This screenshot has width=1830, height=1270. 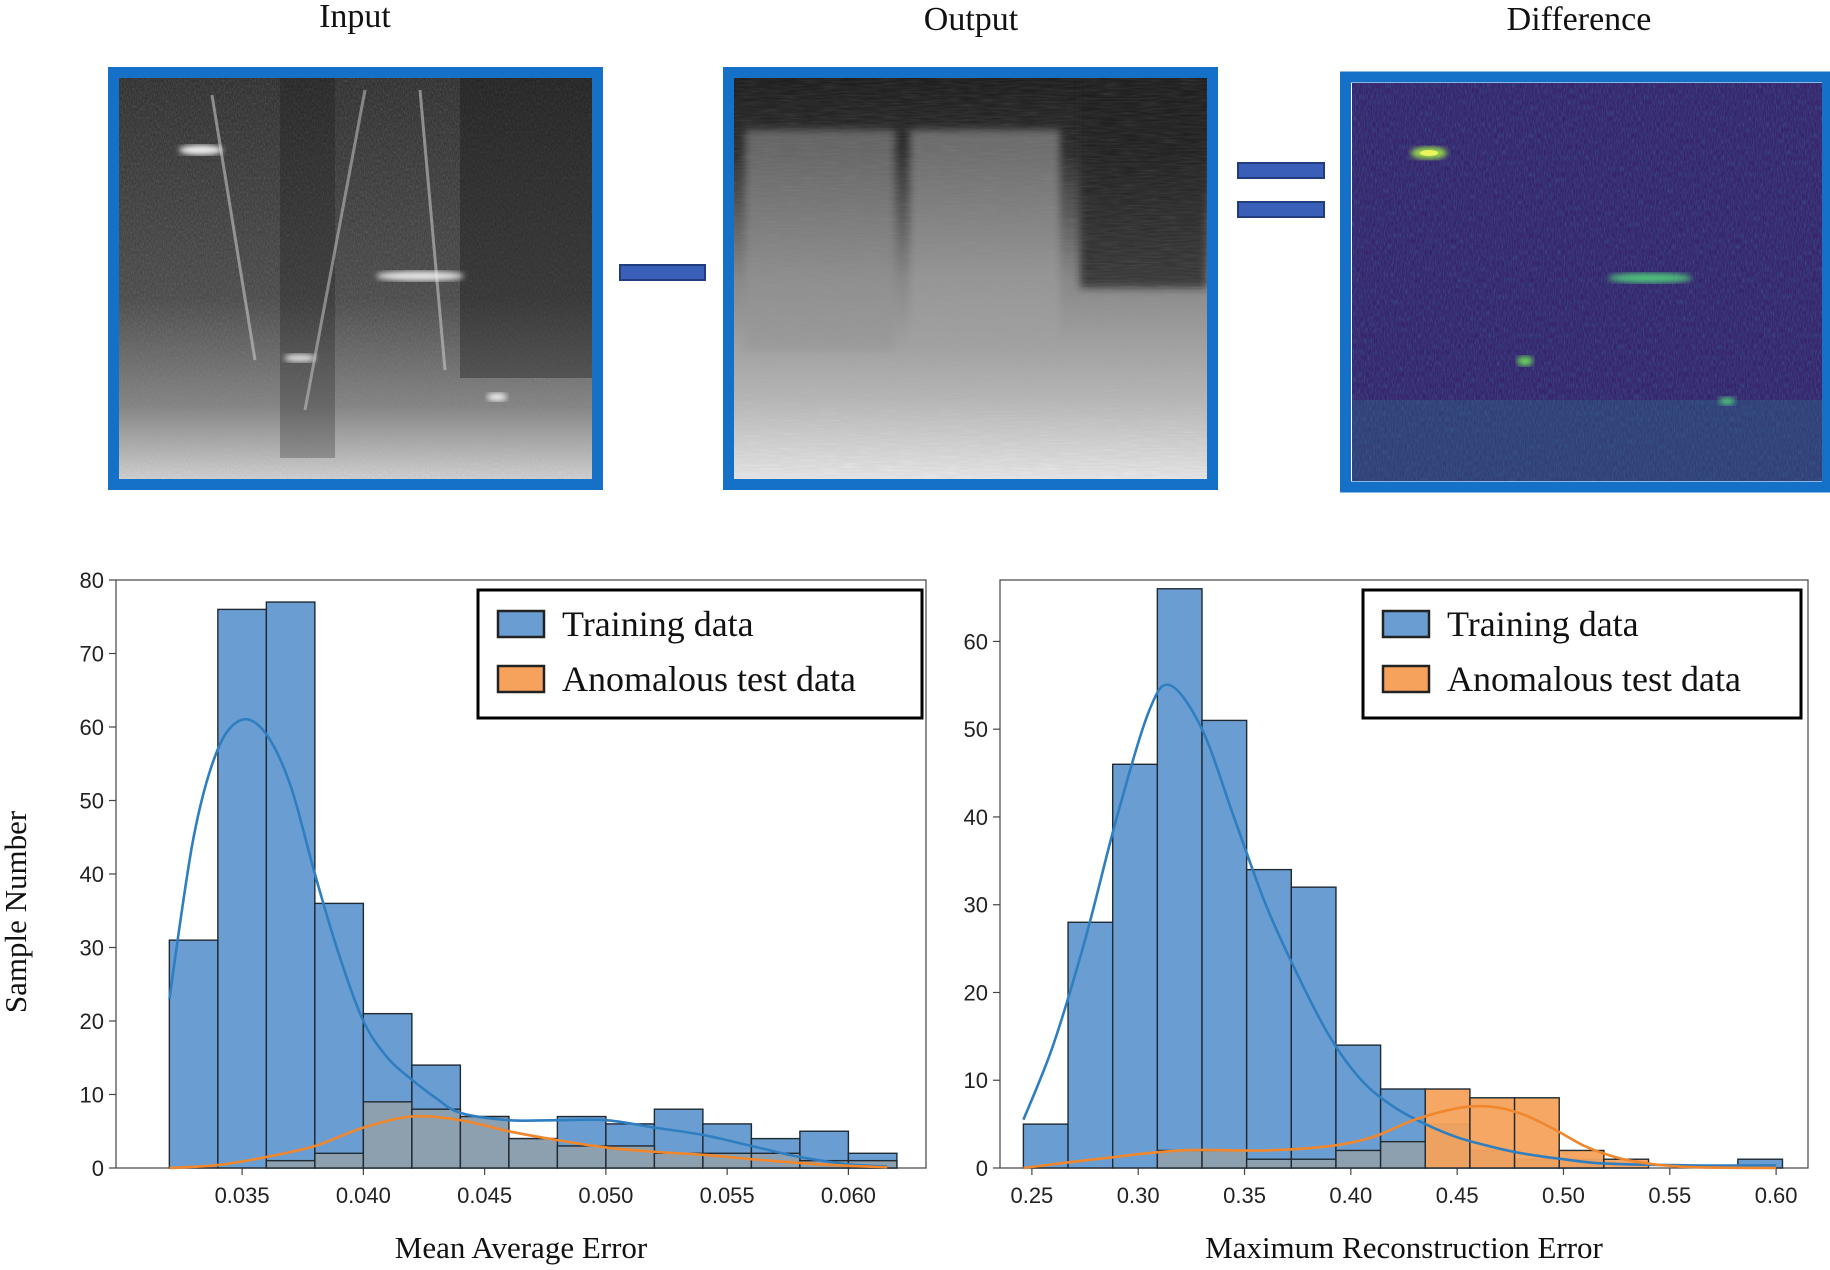 What do you see at coordinates (242, 1195) in the screenshot?
I see `x-tick-label: 0.035` at bounding box center [242, 1195].